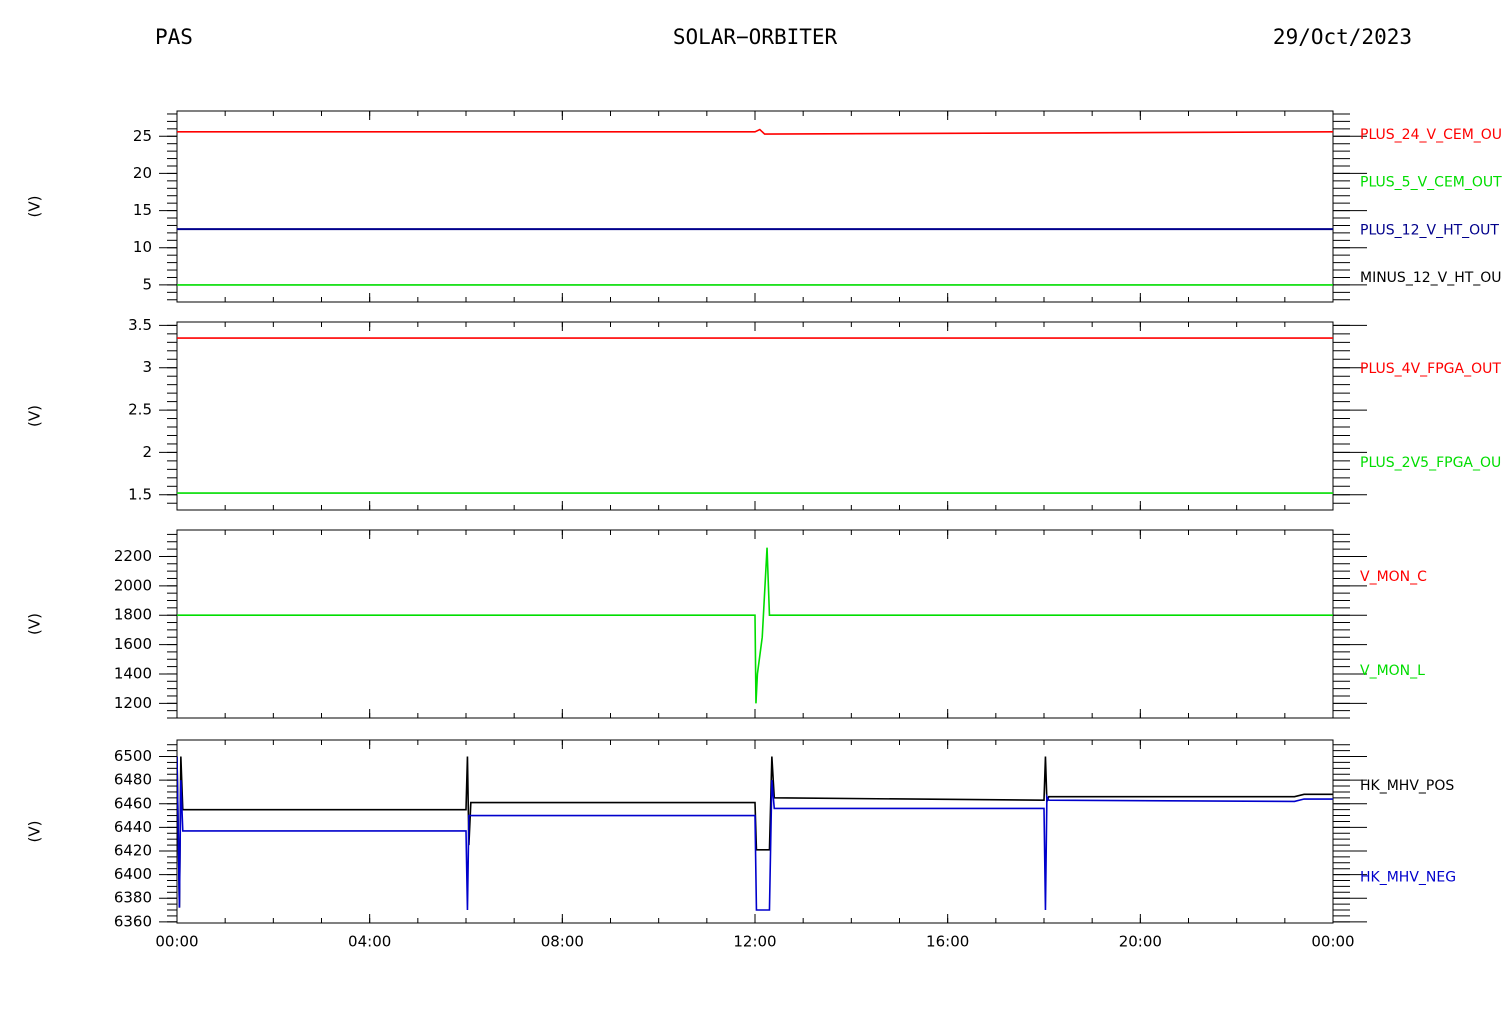 The width and height of the screenshot is (1512, 1020). I want to click on x-tick-label: 12:00, so click(754, 942).